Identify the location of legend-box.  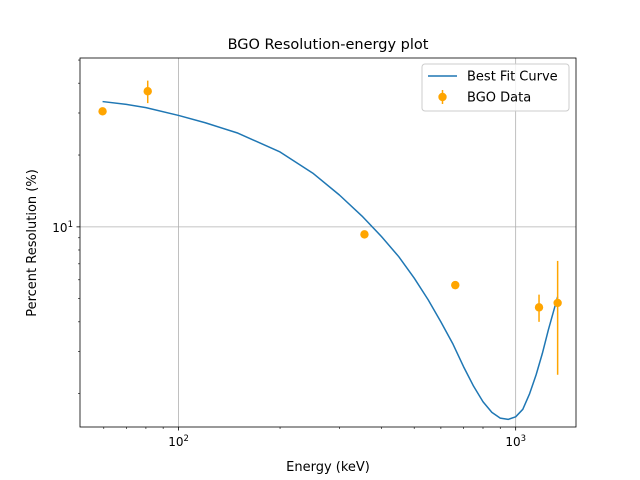
(495, 87).